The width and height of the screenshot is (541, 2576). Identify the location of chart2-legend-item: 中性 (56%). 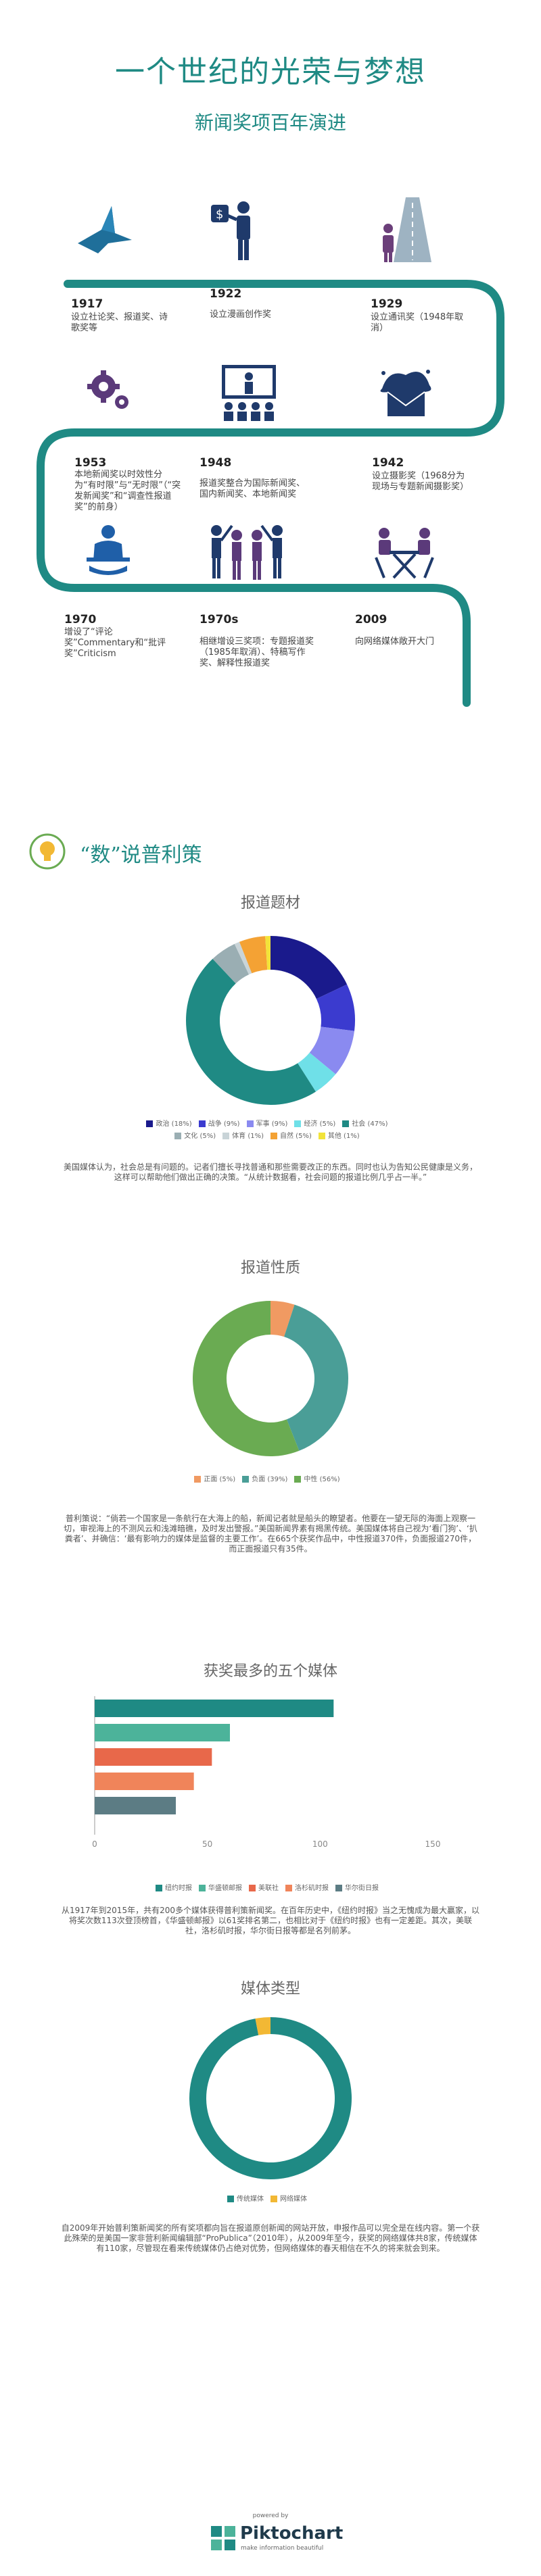
(317, 1480).